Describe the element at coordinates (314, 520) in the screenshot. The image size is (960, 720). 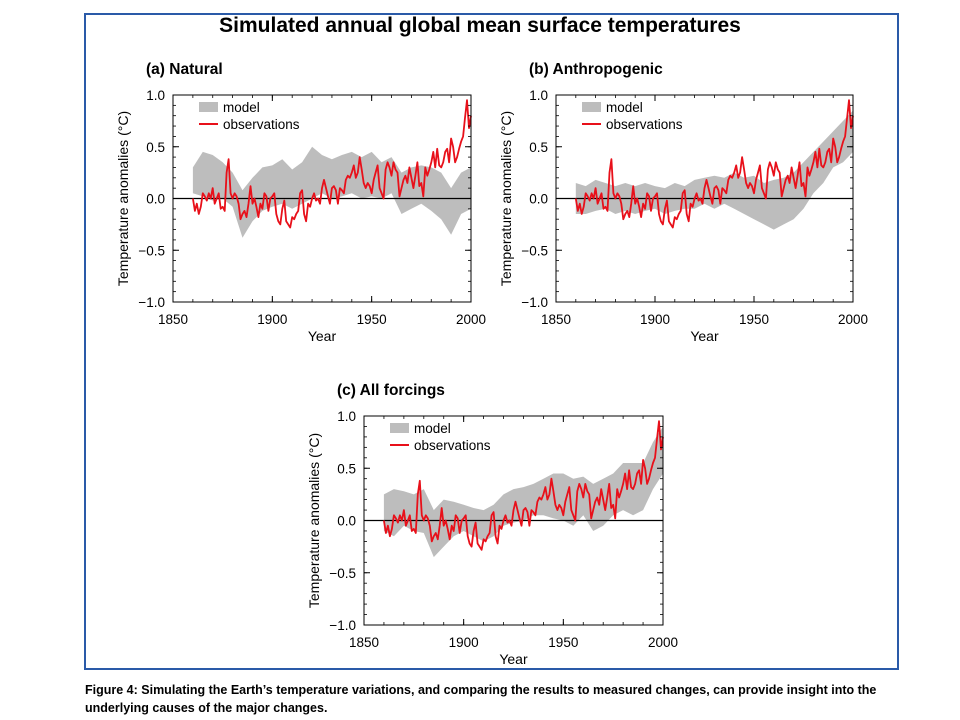
I see `chart-3-y-axis-title: Temperature anomalies (°C)` at that location.